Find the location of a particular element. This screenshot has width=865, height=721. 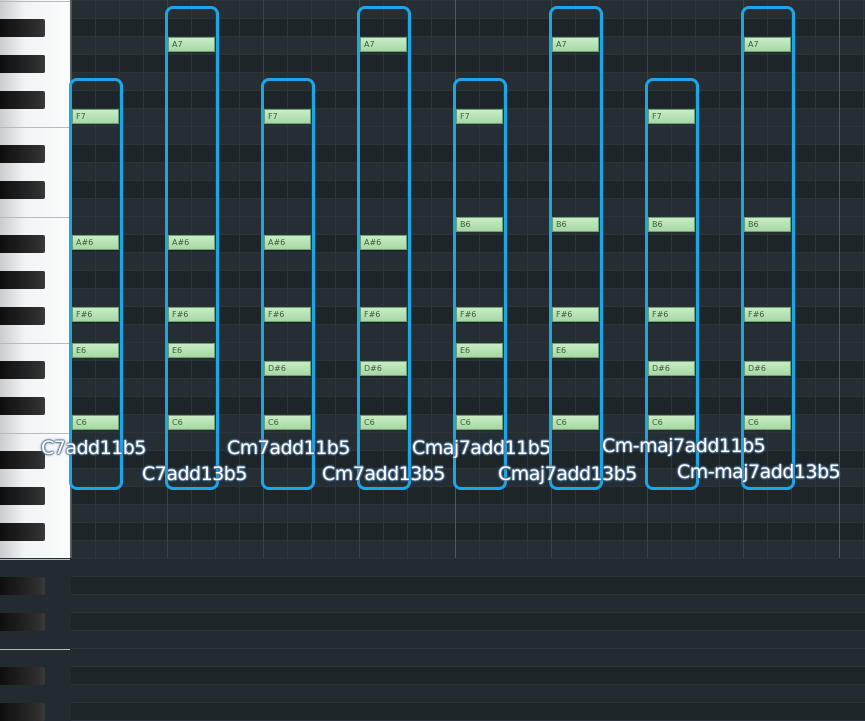

piano-keyboard is located at coordinates (35, 360).